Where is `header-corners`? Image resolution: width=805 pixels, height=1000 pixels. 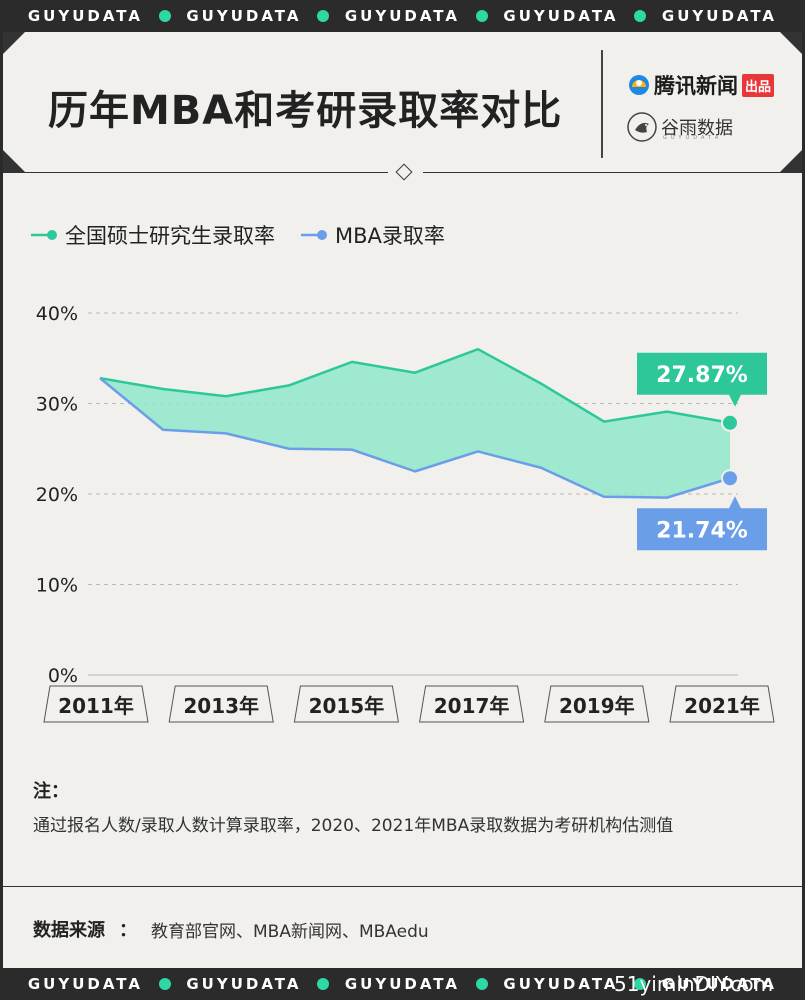
header-corners is located at coordinates (402, 102).